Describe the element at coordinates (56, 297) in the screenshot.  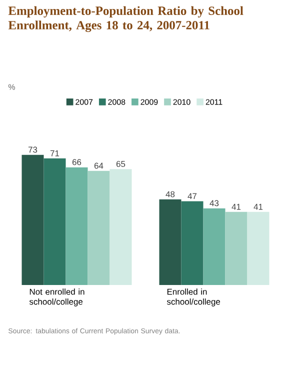
I see `x-tick-label: Not enrolled in school/college` at that location.